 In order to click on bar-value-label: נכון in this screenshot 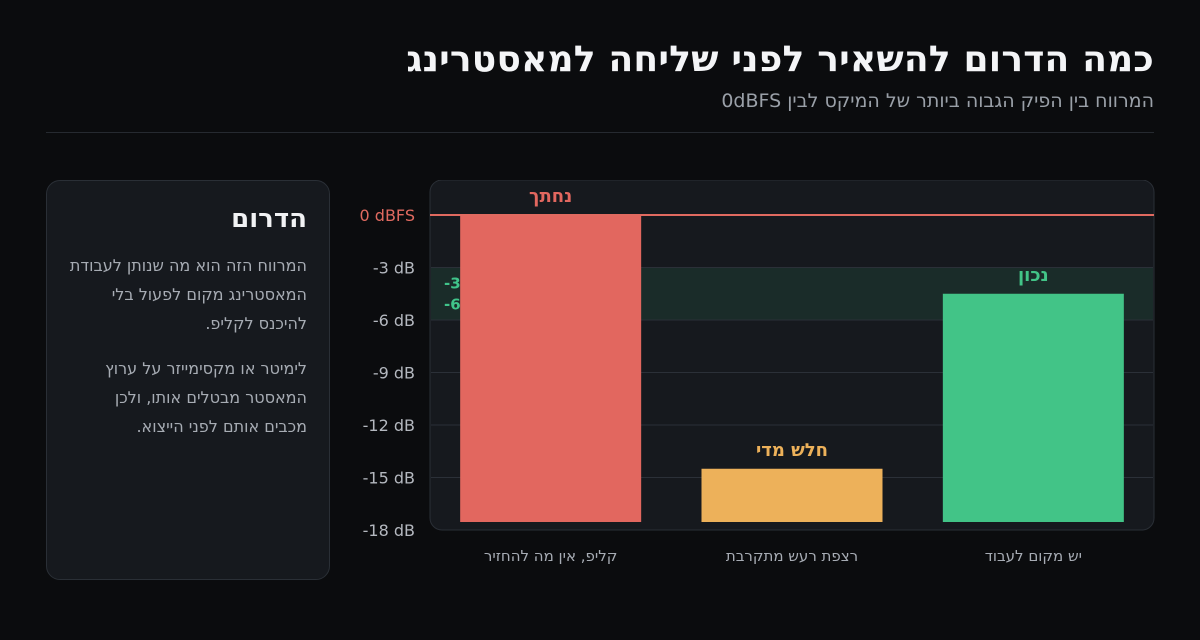, I will do `click(1033, 275)`.